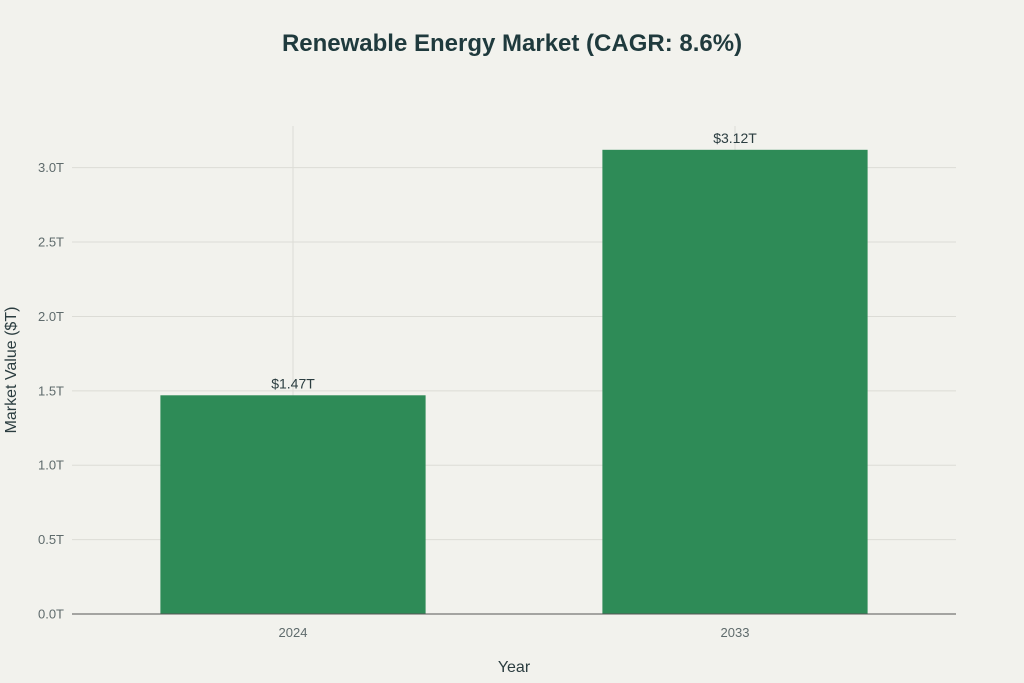 Image resolution: width=1024 pixels, height=683 pixels. I want to click on y-tick-label: 2.5T, so click(51, 242).